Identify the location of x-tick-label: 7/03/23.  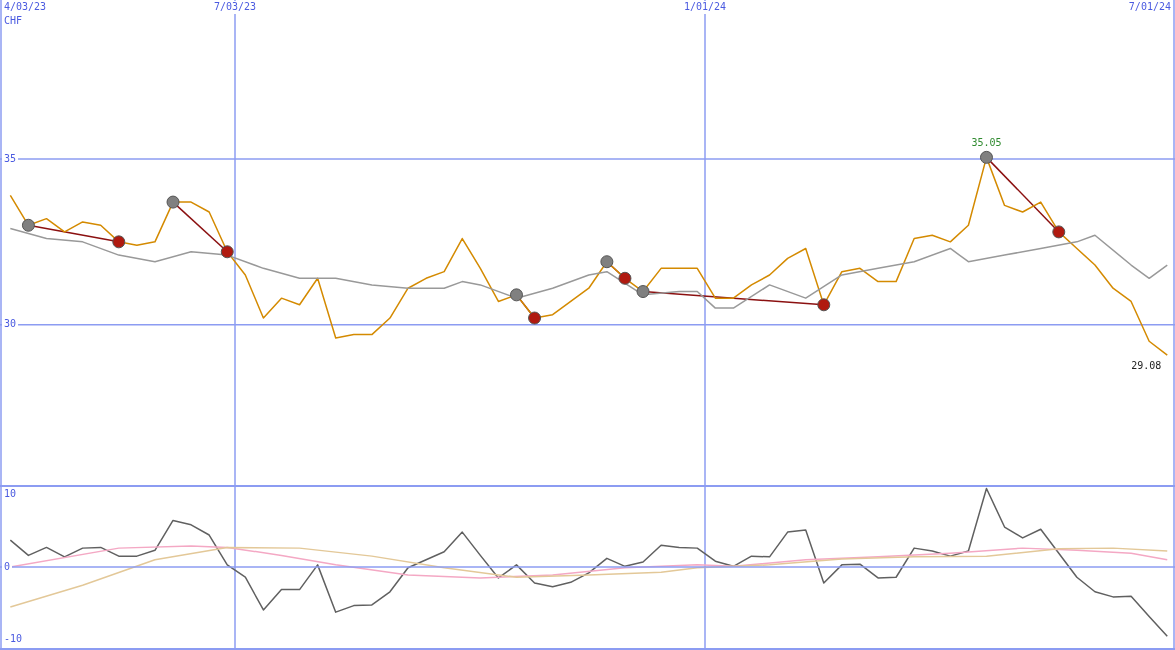
(235, 6).